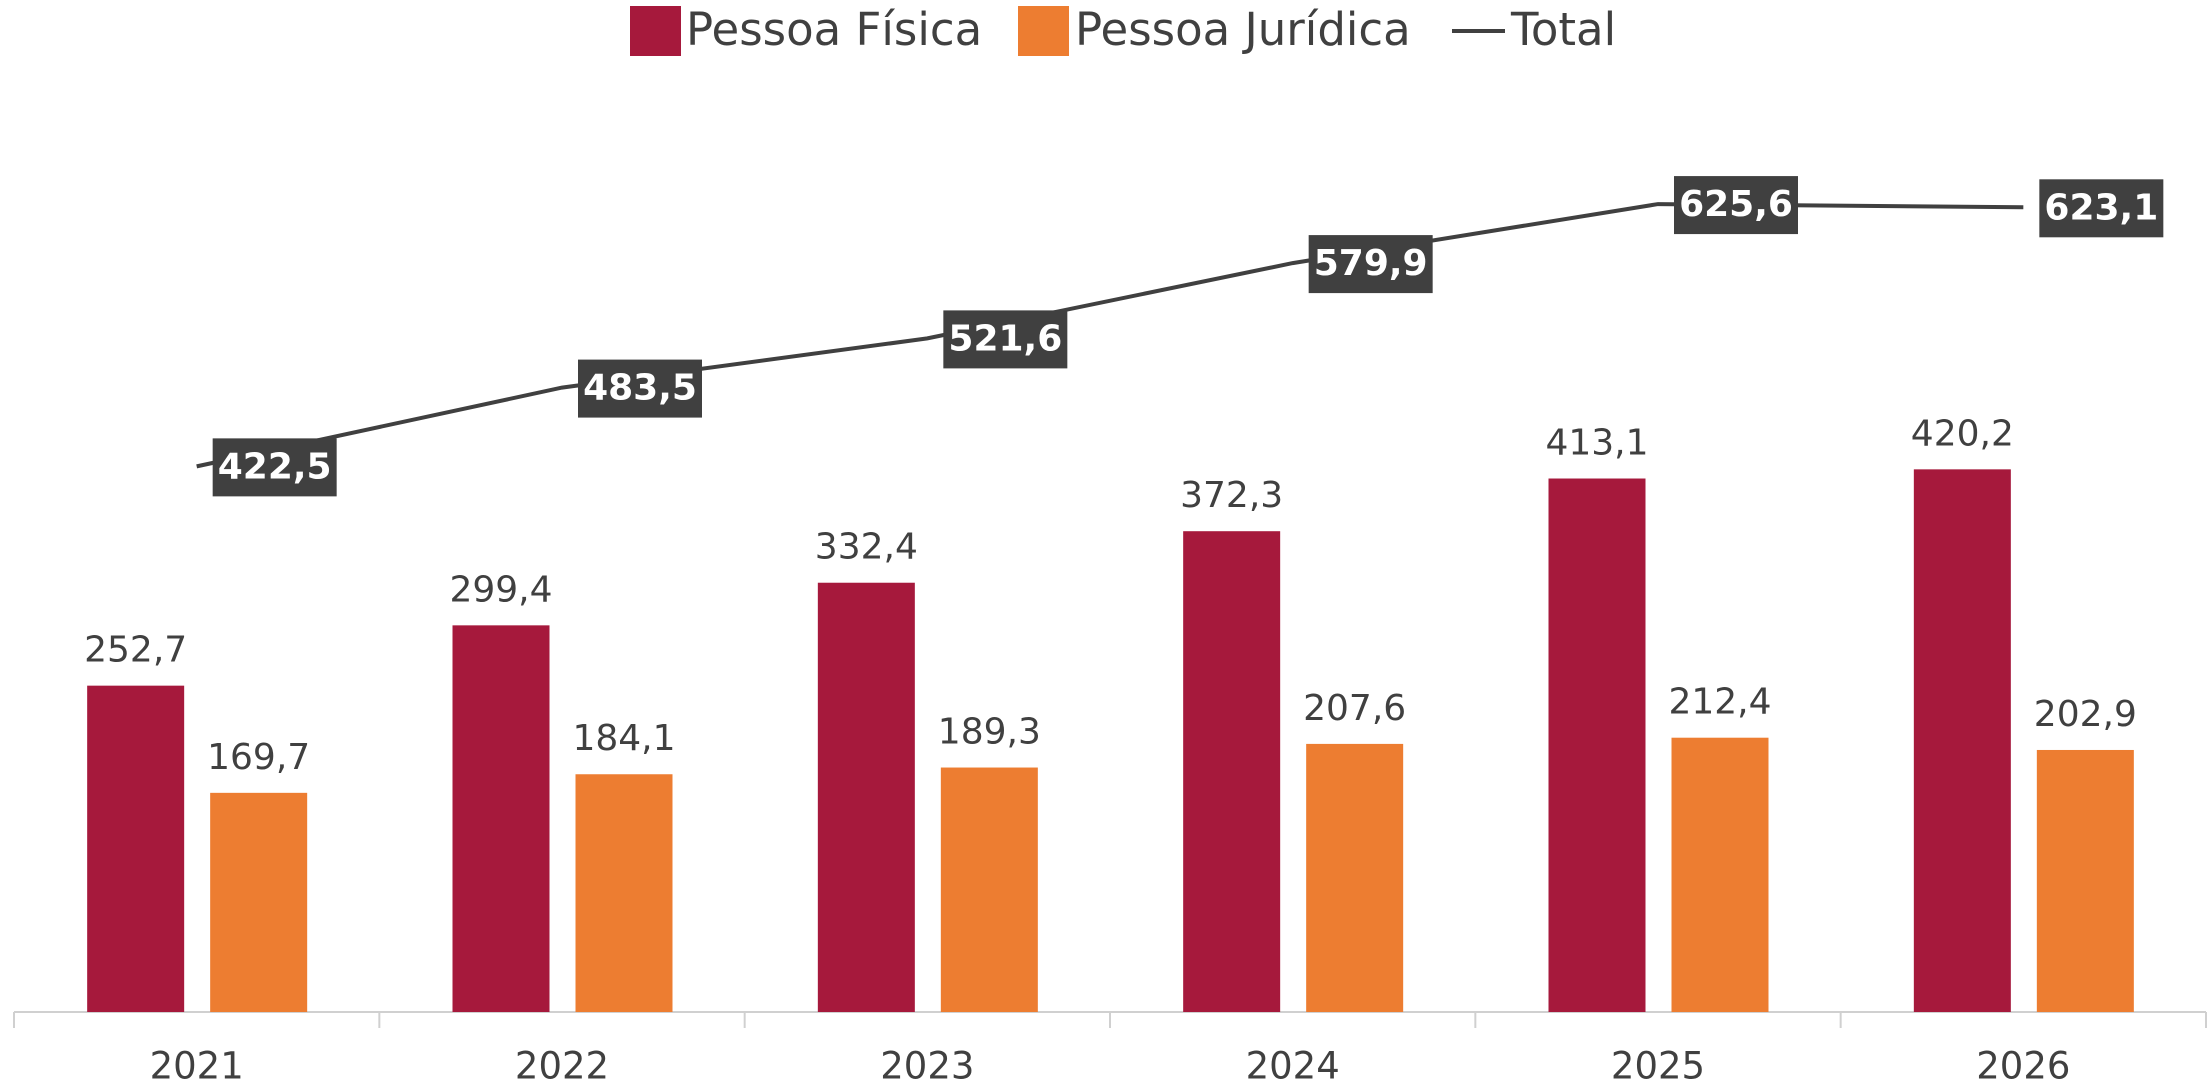 This screenshot has width=2210, height=1087. I want to click on data-label: 420,2, so click(1962, 433).